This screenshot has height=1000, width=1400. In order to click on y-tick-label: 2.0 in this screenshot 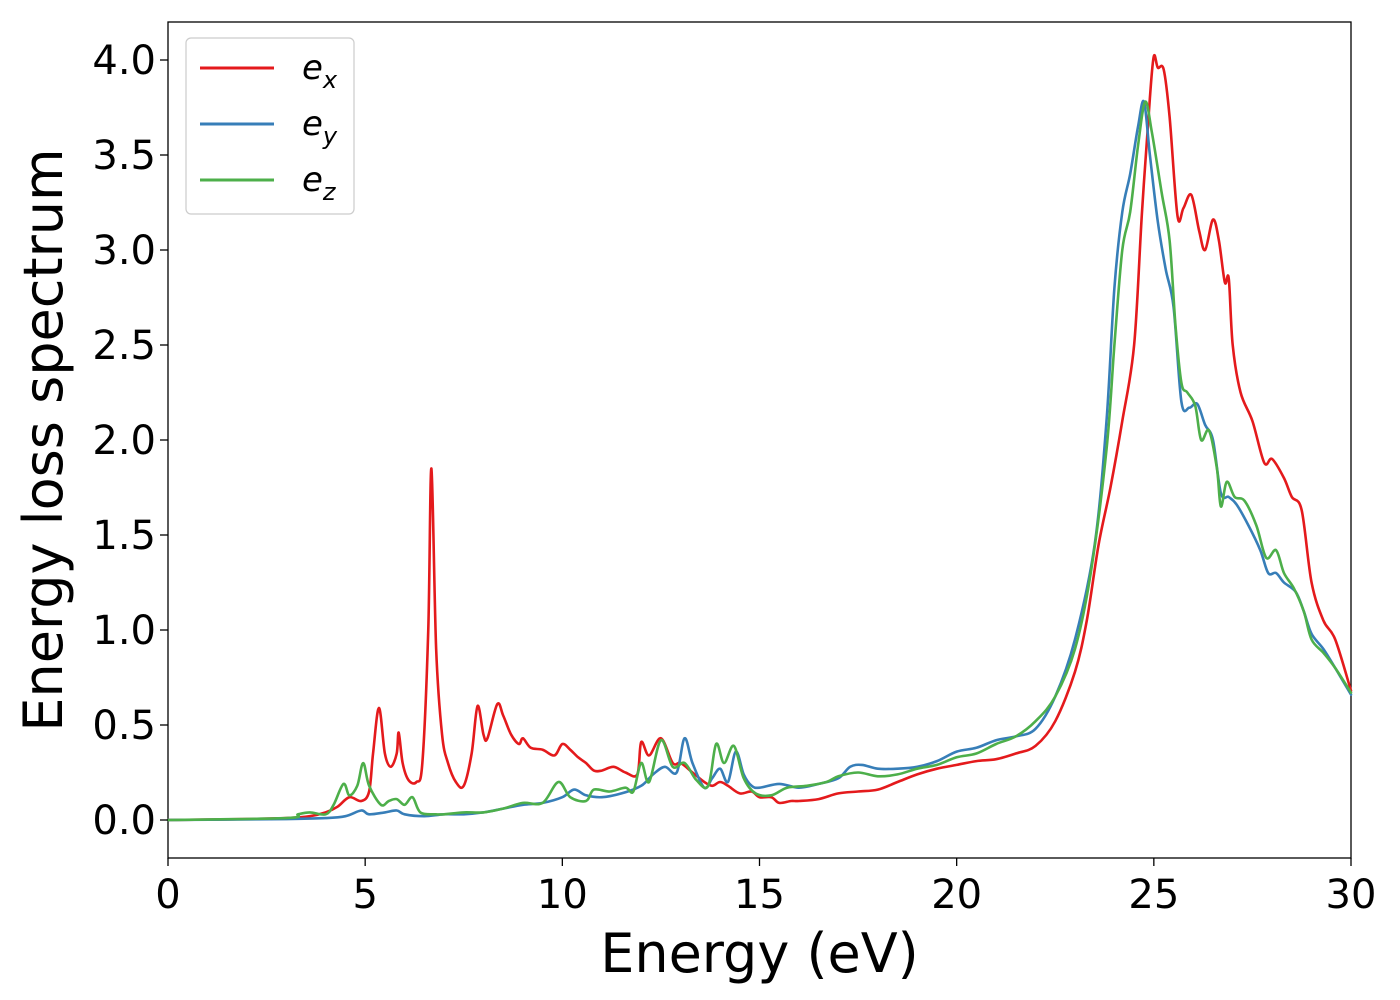, I will do `click(124, 441)`.